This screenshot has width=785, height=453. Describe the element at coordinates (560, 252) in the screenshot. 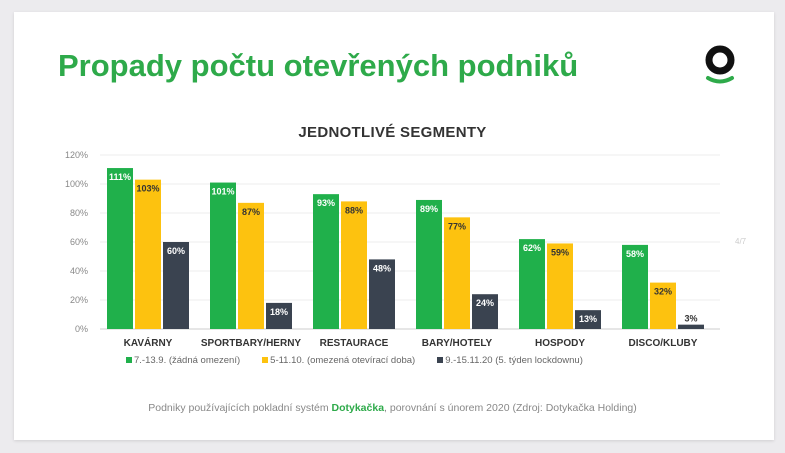

I see `data-label: 59%` at that location.